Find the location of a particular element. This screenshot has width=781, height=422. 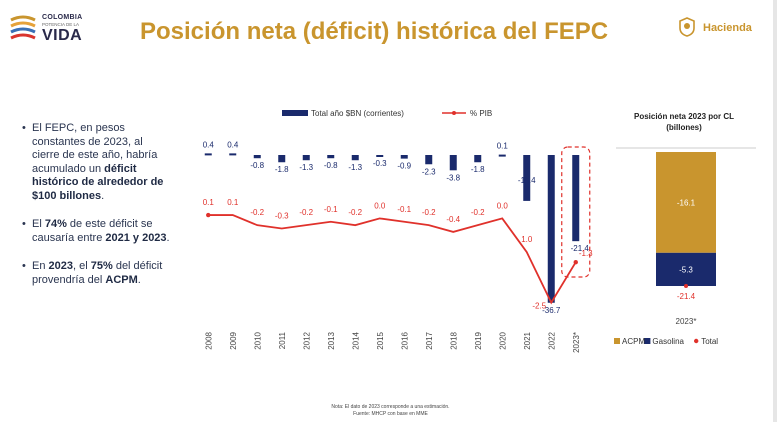

x-tick-label: 2016 is located at coordinates (404, 340).